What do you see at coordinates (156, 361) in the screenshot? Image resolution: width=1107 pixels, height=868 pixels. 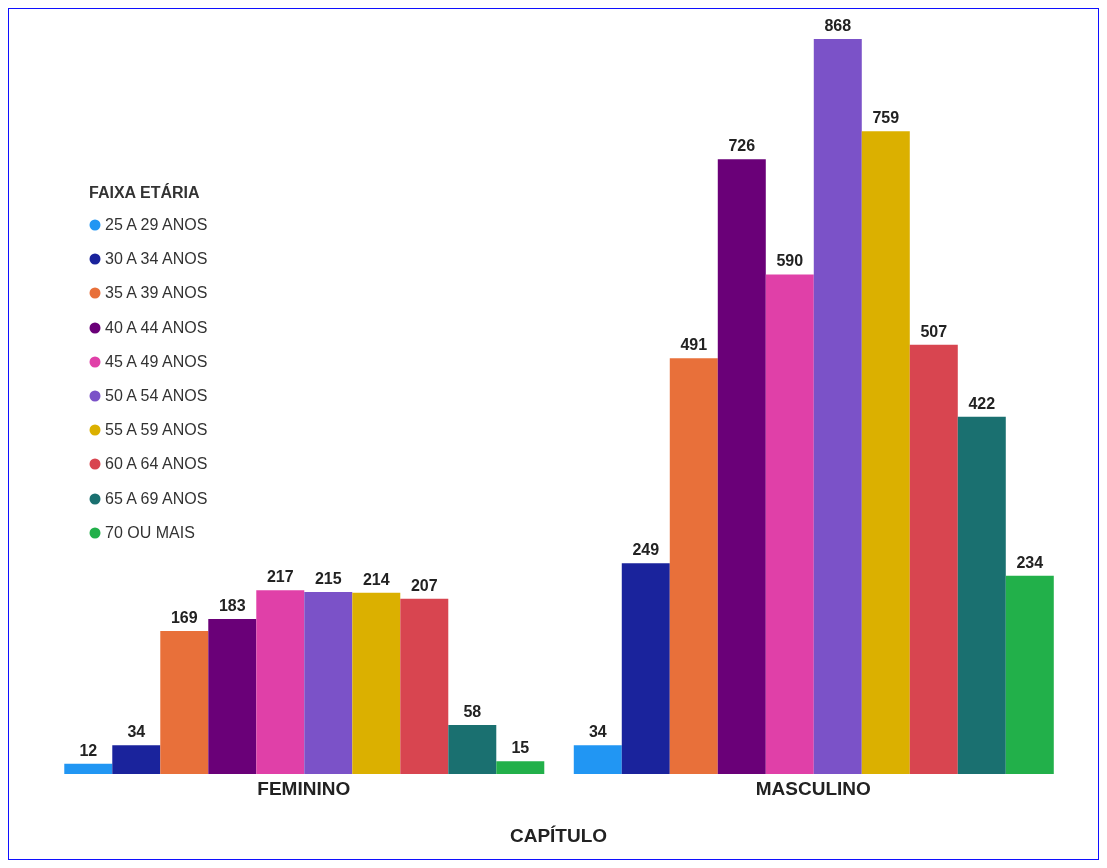 I see `legend-label: 45 A 49 ANOS` at bounding box center [156, 361].